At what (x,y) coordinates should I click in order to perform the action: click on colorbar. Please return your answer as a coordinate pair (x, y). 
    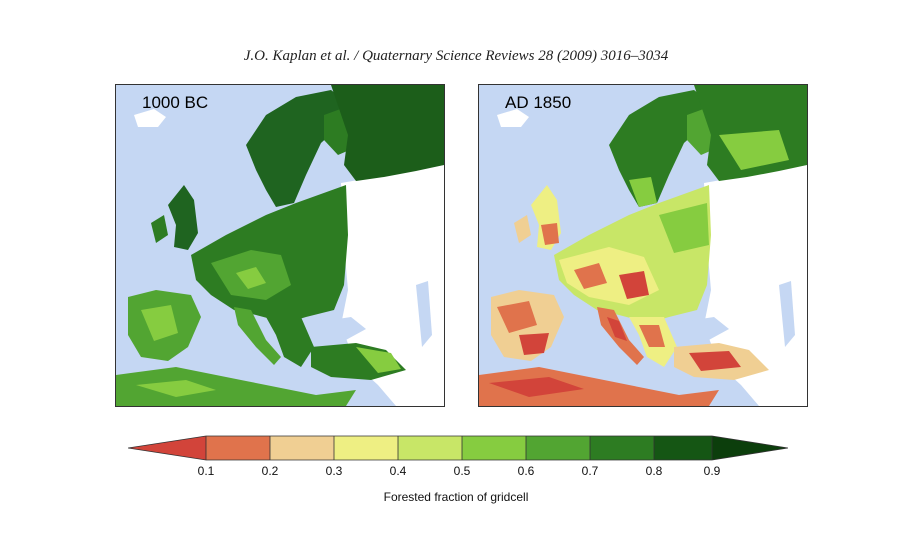
    Looking at the image, I should click on (458, 448).